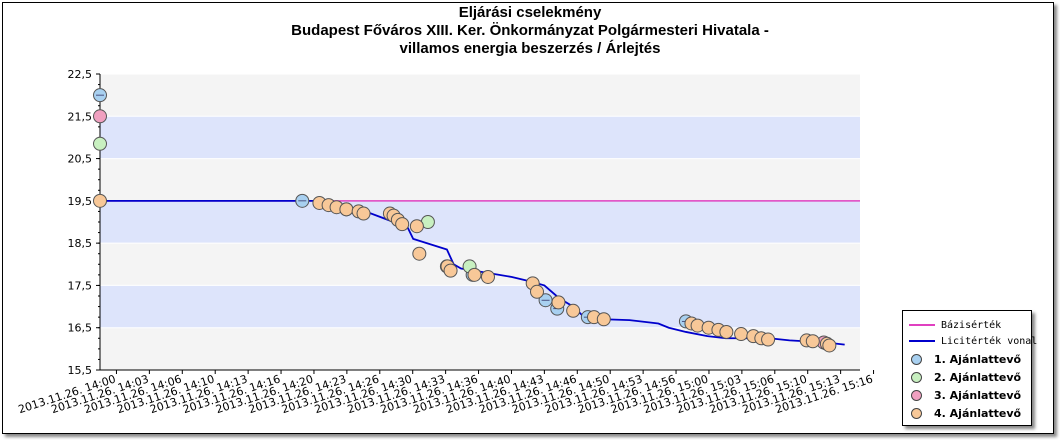  I want to click on y-tick-label: 20,5, so click(80, 159).